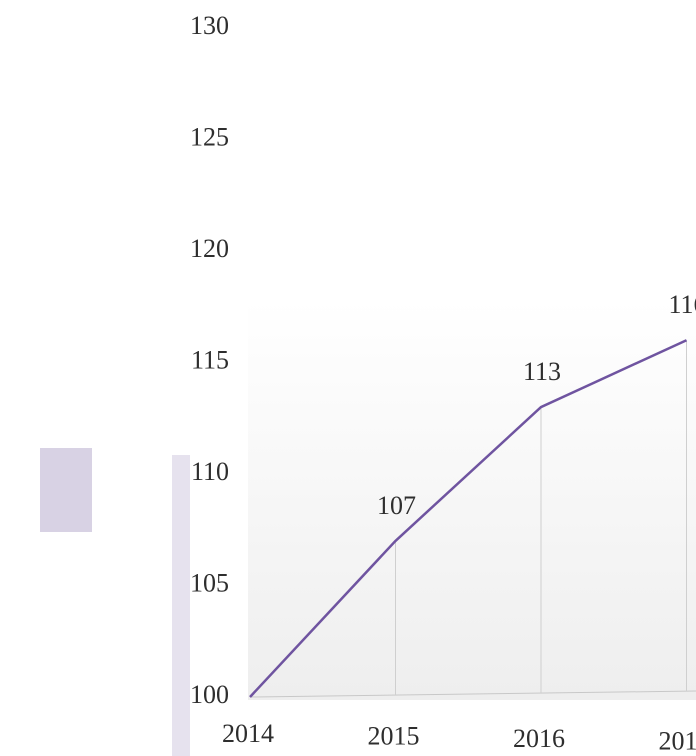 The image size is (696, 756). Describe the element at coordinates (210, 359) in the screenshot. I see `y-tick-label: 115` at that location.